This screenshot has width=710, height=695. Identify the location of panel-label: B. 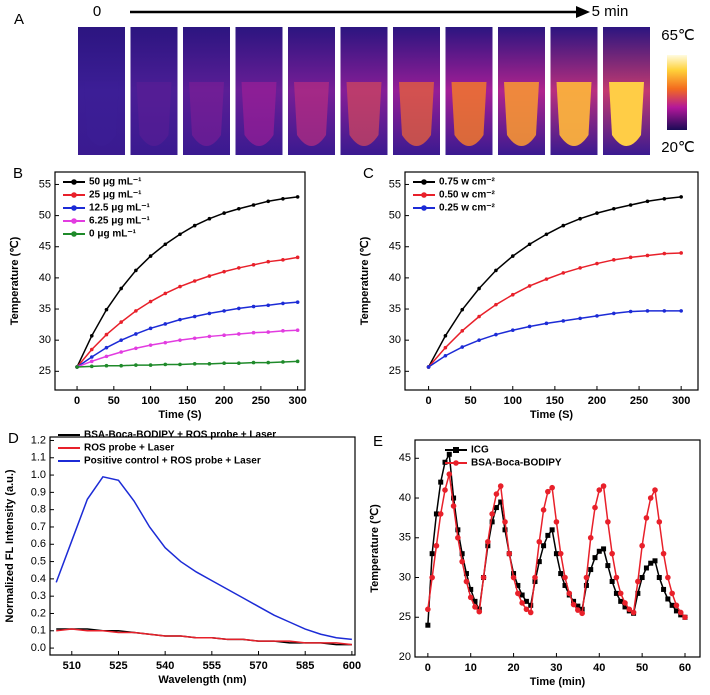
(18, 173).